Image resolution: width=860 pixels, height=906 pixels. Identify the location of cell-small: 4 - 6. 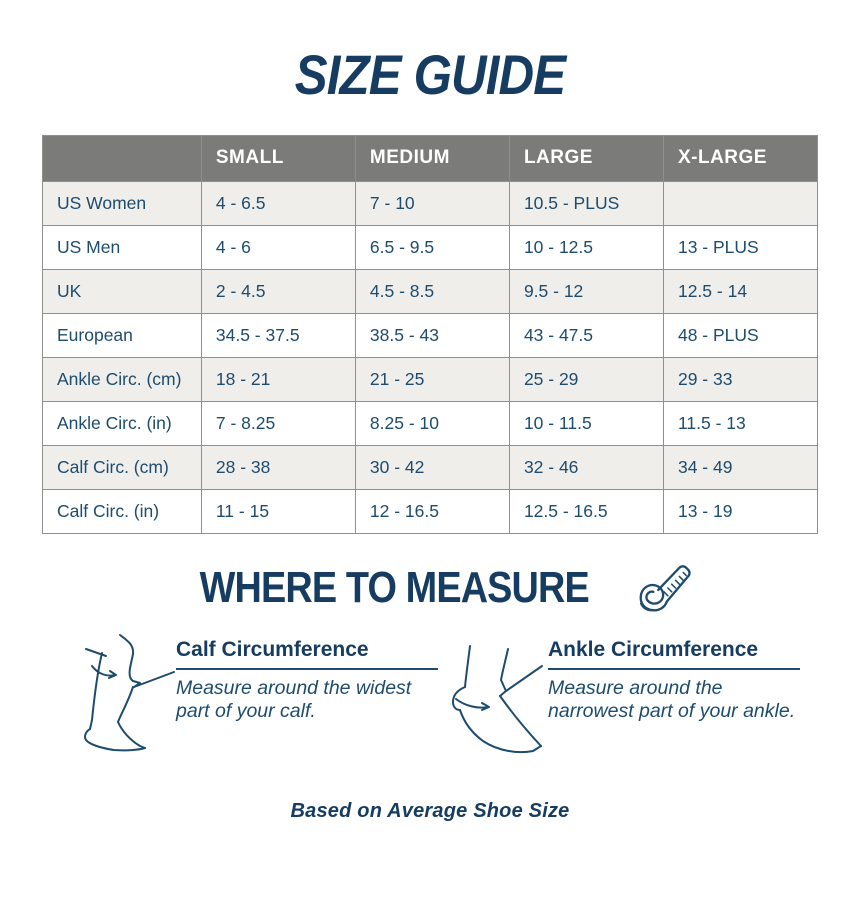
(278, 247).